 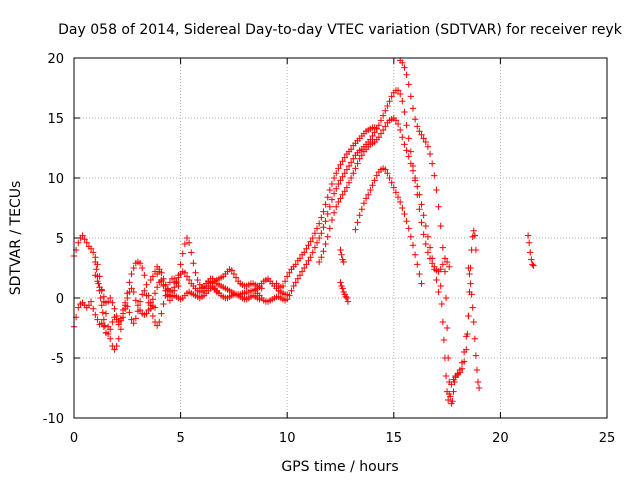 I want to click on x-tick-label: 25, so click(x=607, y=438).